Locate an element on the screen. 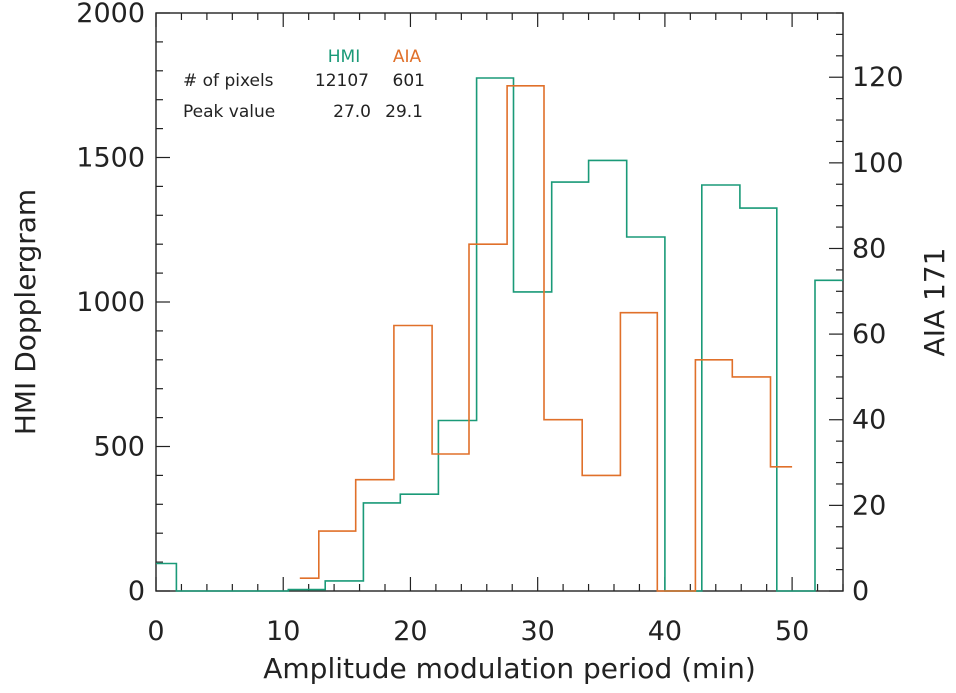  legend-row-peak-hmi: 27.0 is located at coordinates (352, 112).